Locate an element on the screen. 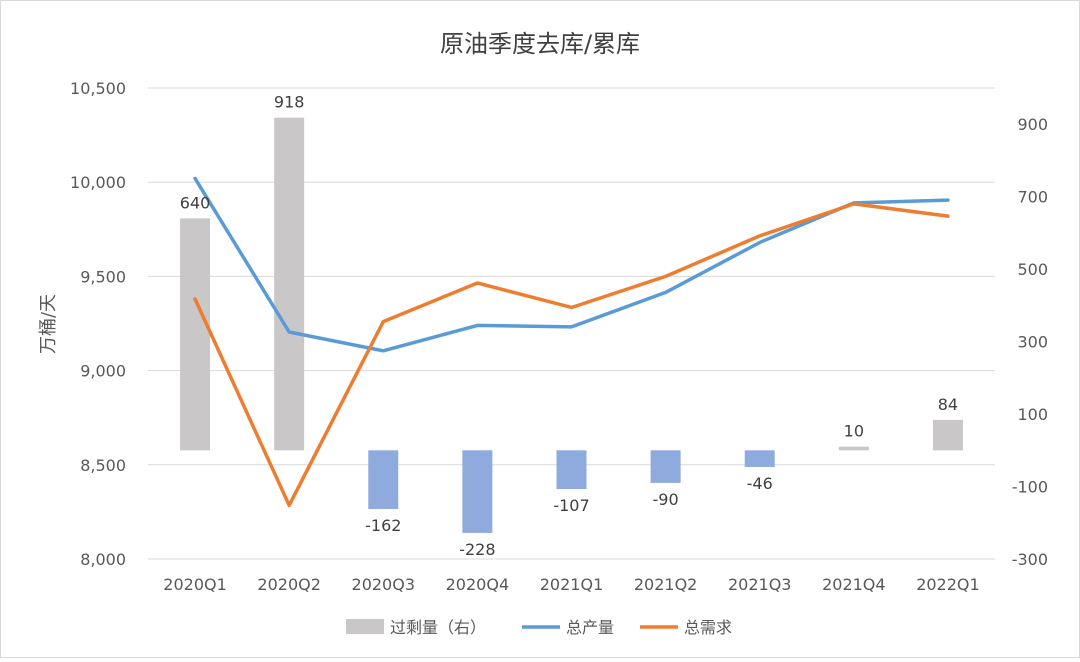 Image resolution: width=1080 pixels, height=662 pixels. x-tick-label: 2020Q2 is located at coordinates (289, 584).